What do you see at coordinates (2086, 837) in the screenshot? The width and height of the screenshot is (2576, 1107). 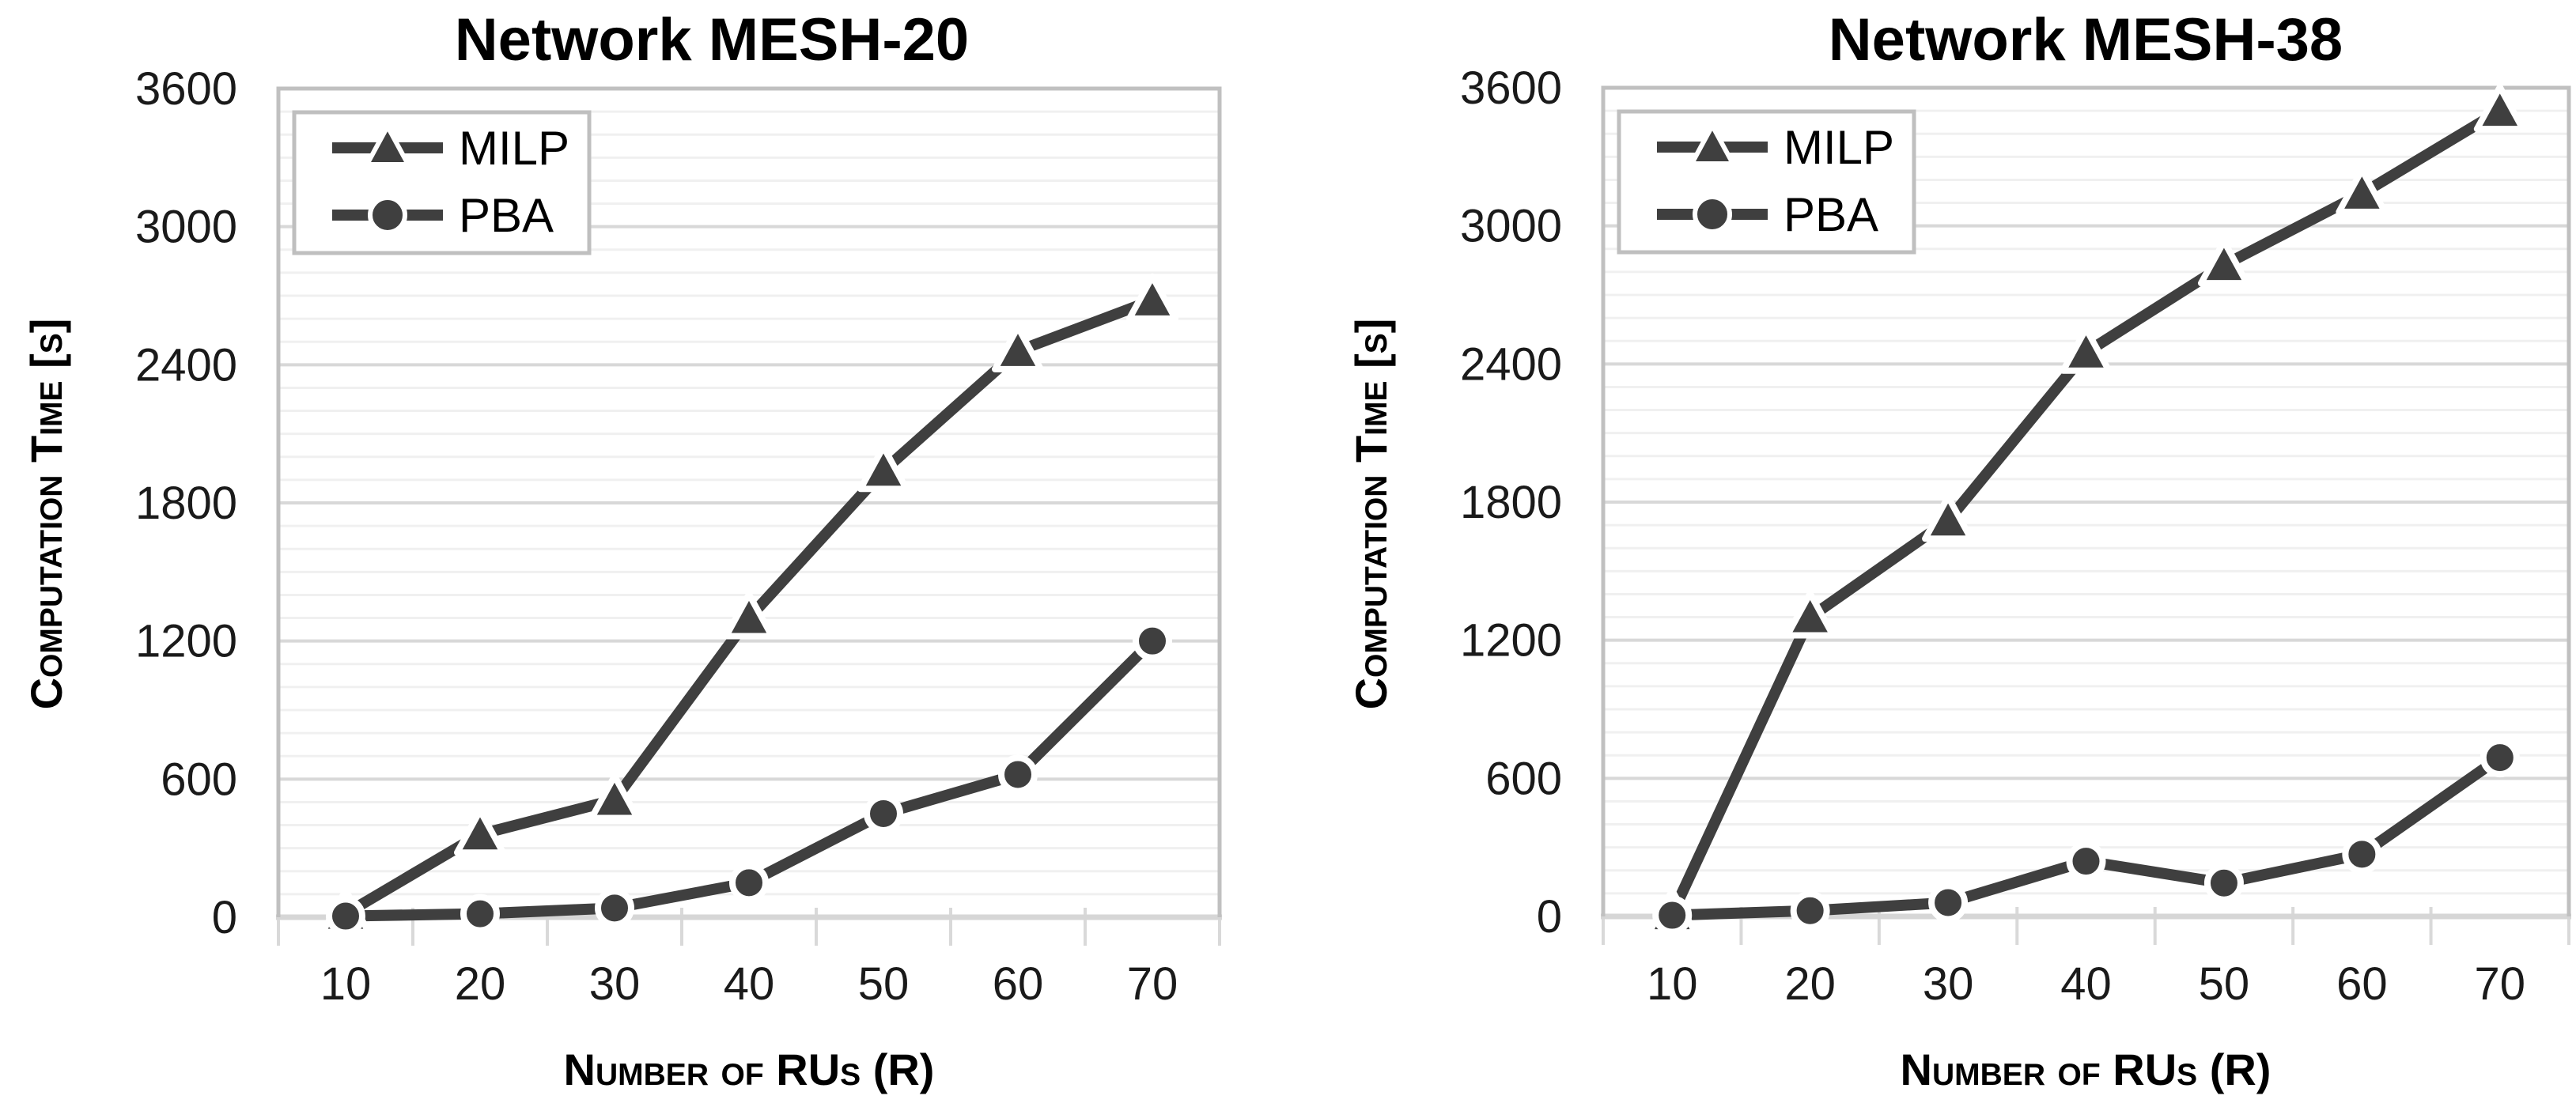 I see `pba-series-line` at bounding box center [2086, 837].